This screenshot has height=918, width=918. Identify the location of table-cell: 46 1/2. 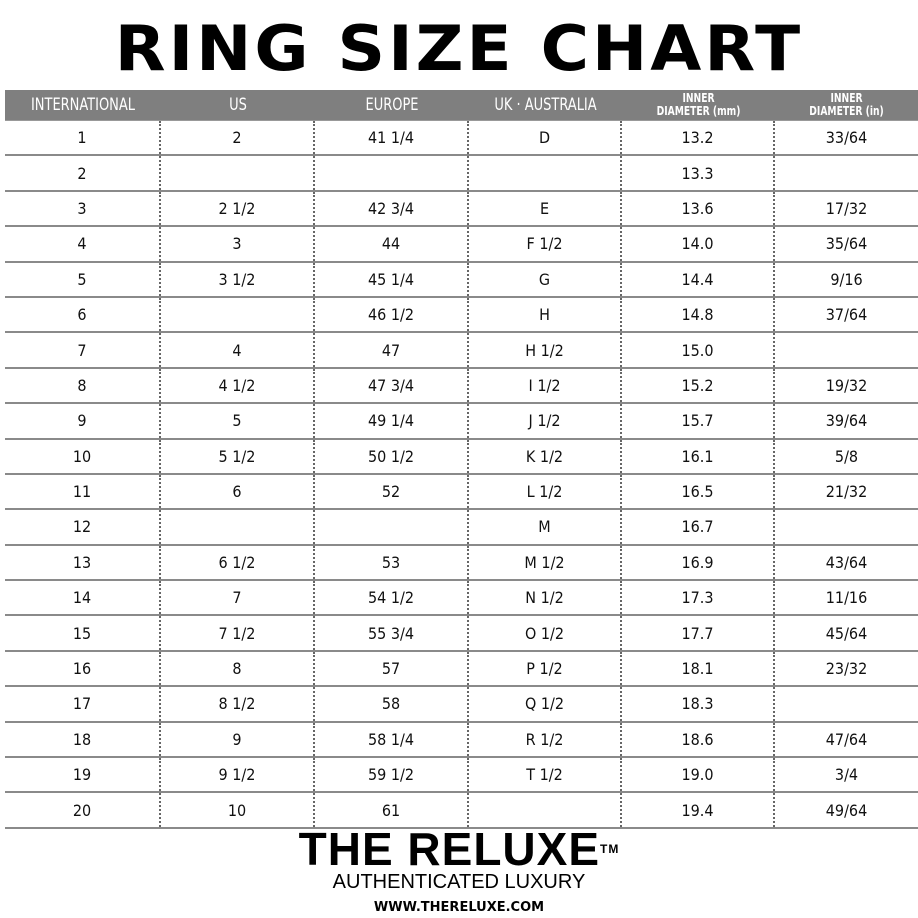
(392, 314).